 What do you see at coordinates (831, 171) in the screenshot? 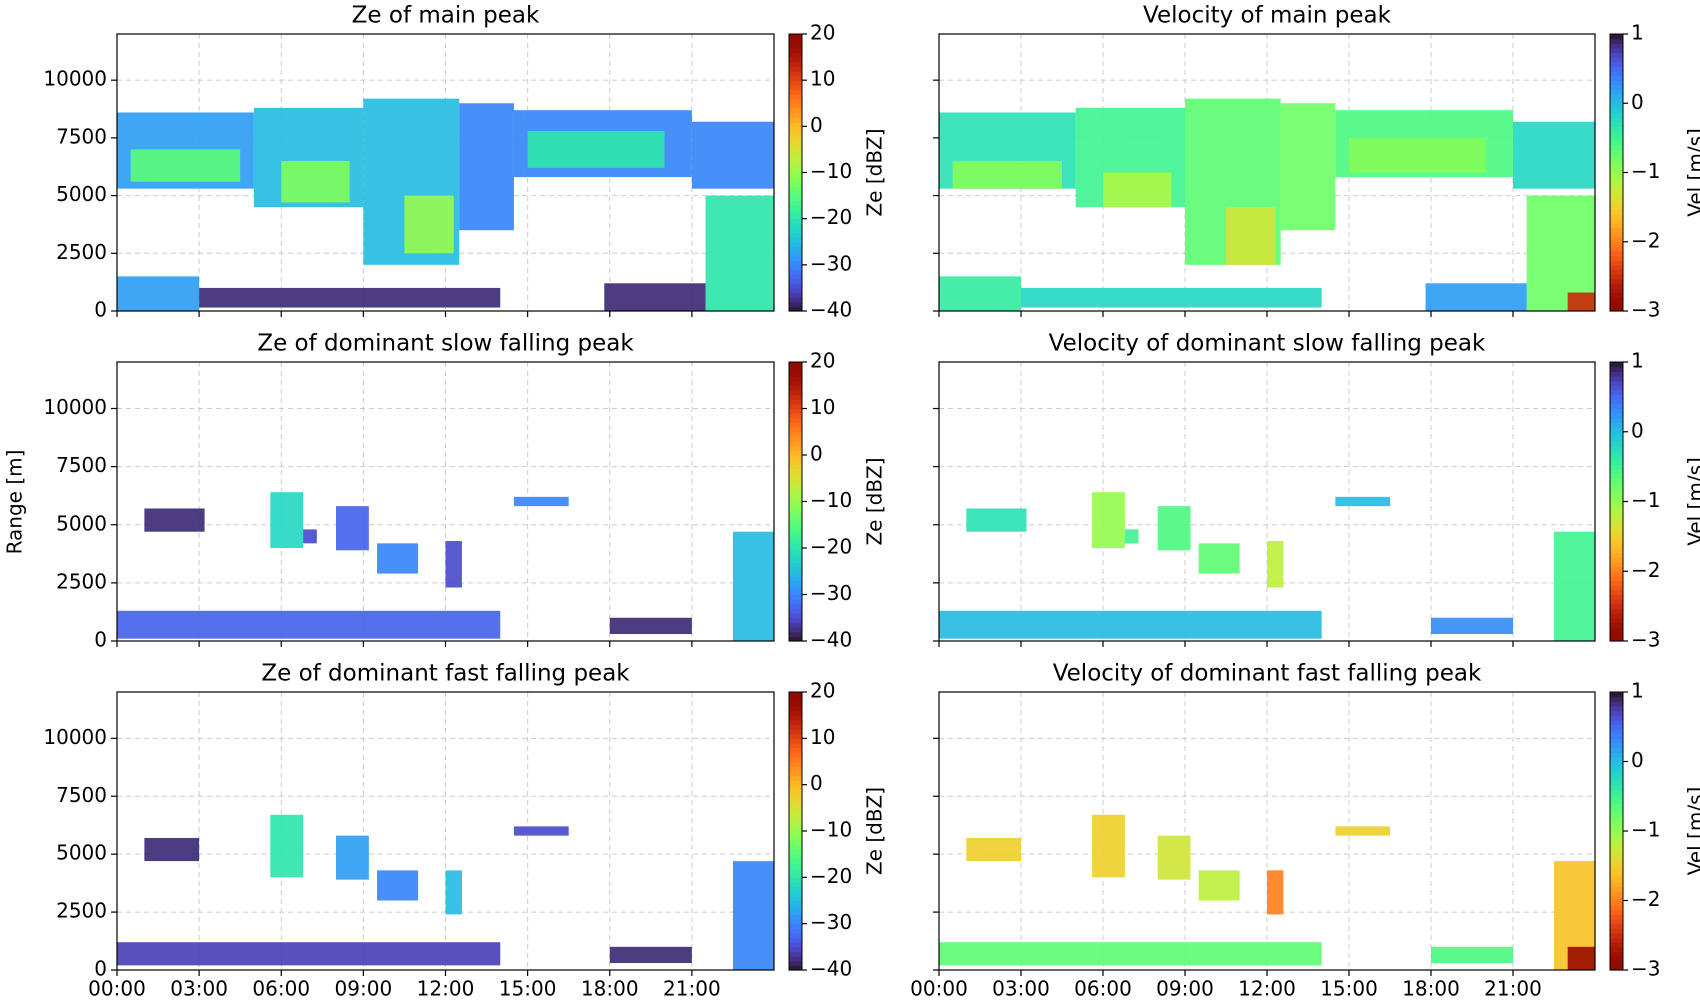
I see `colorbar-tick-label: −10` at bounding box center [831, 171].